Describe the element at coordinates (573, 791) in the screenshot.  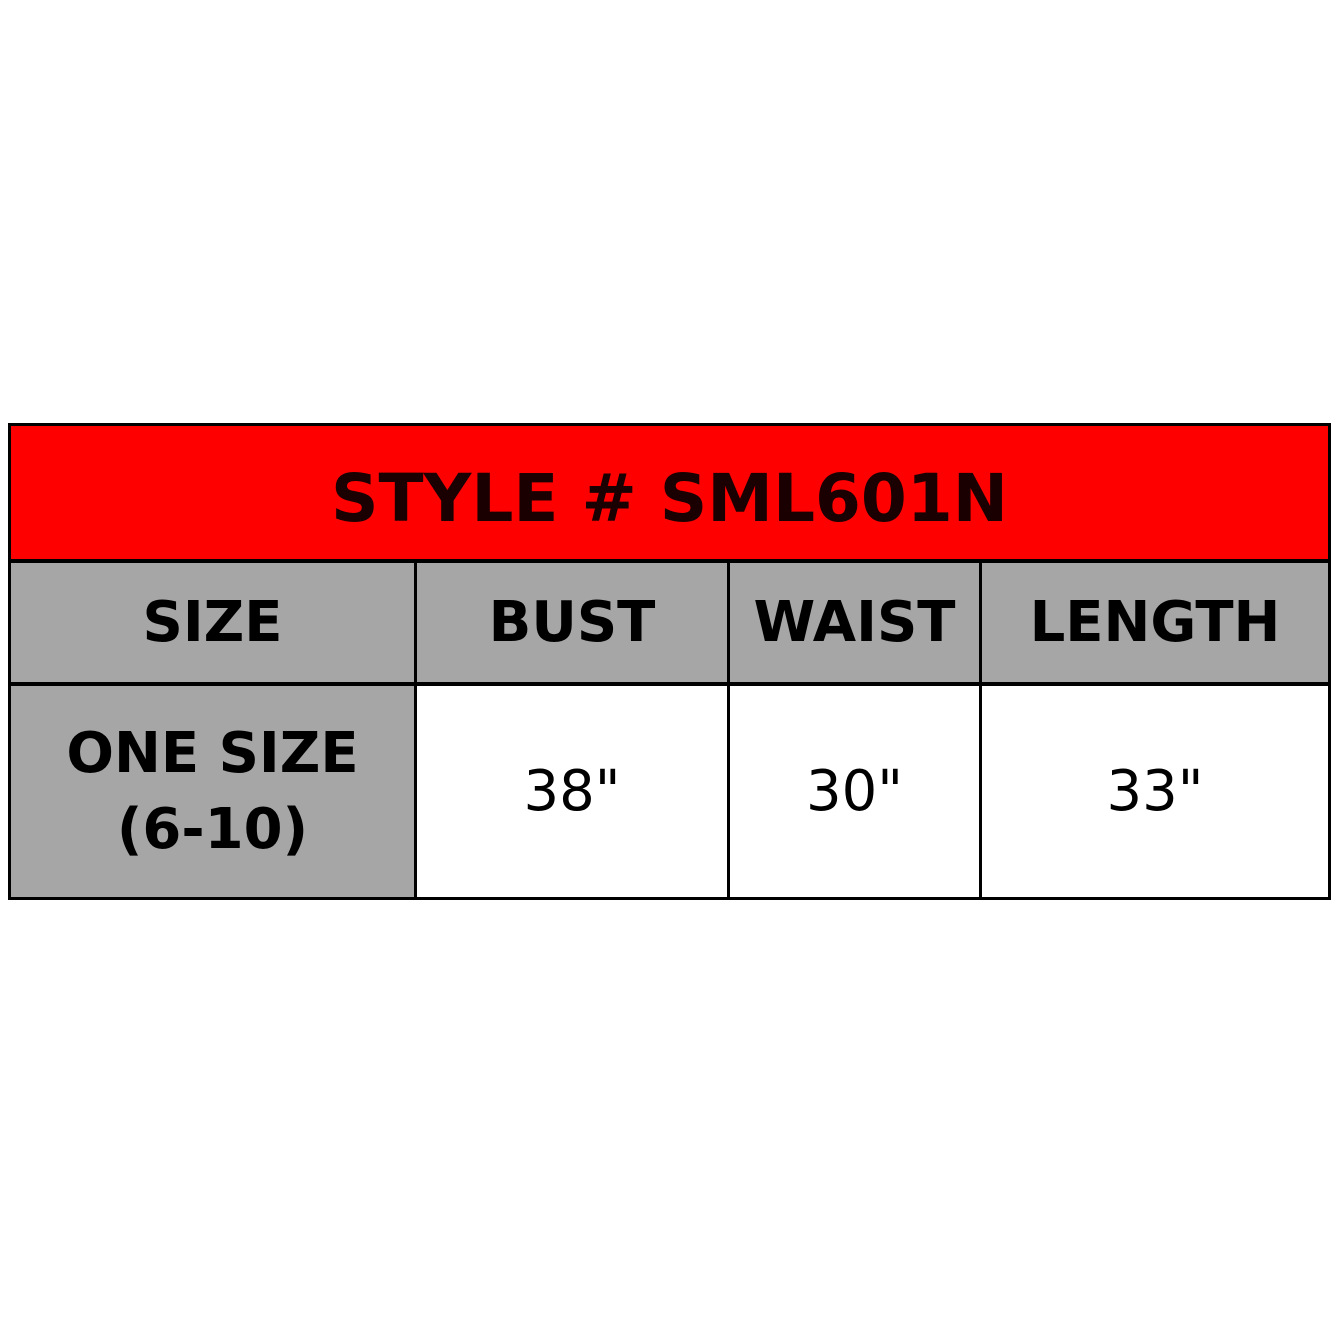
I see `bust-value: 38"` at that location.